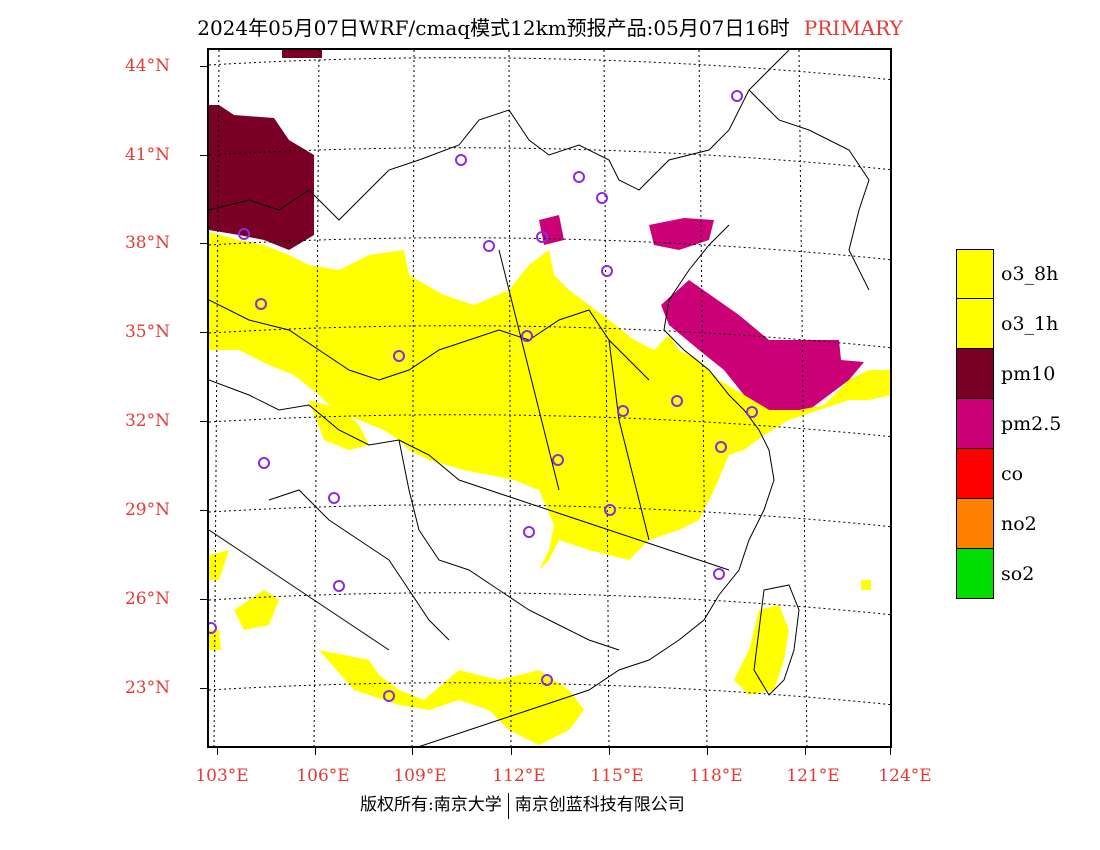 The width and height of the screenshot is (1100, 850). I want to click on lat-label-32: 32°N, so click(147, 421).